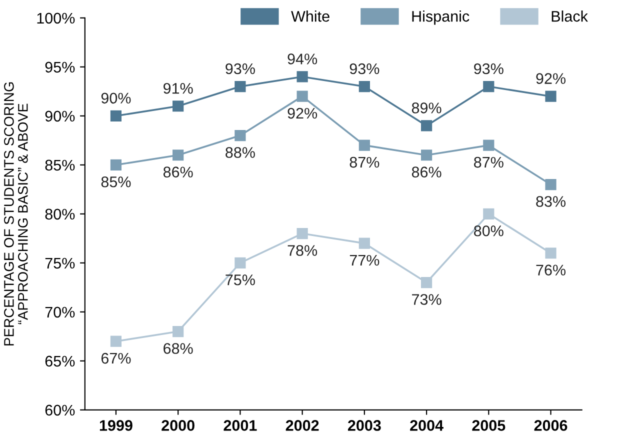 The image size is (629, 448). I want to click on y-tick-label: 65%, so click(60, 361).